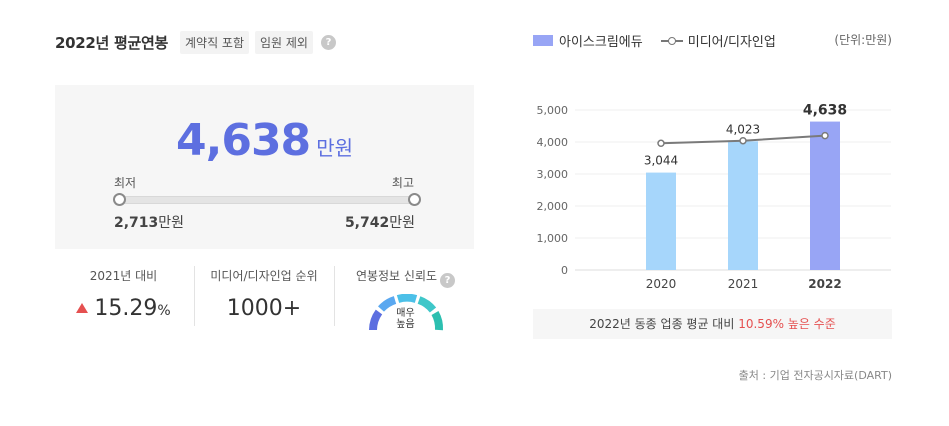 The height and width of the screenshot is (426, 949). Describe the element at coordinates (863, 40) in the screenshot. I see `unit-note: (단위:만원)` at that location.